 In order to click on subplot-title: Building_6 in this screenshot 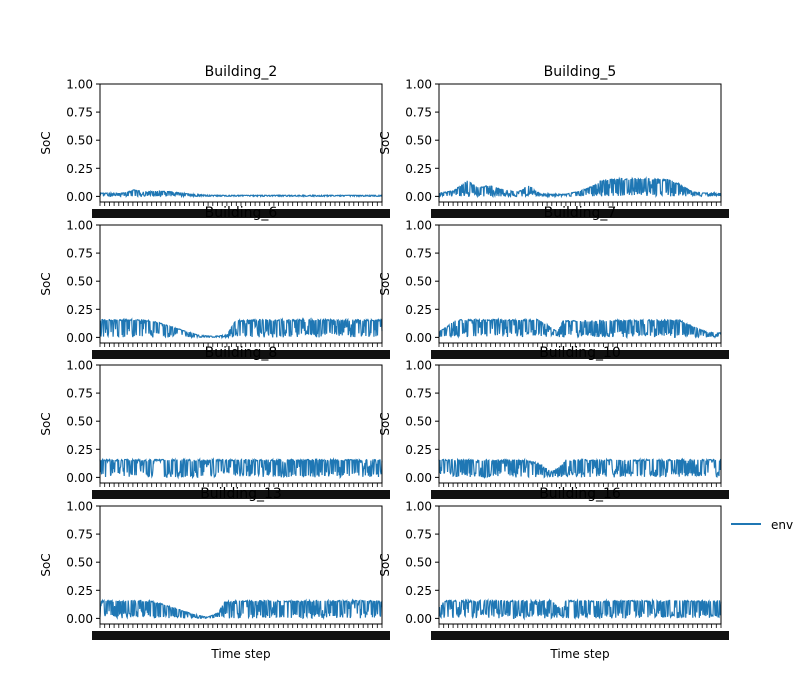, I will do `click(241, 213)`.